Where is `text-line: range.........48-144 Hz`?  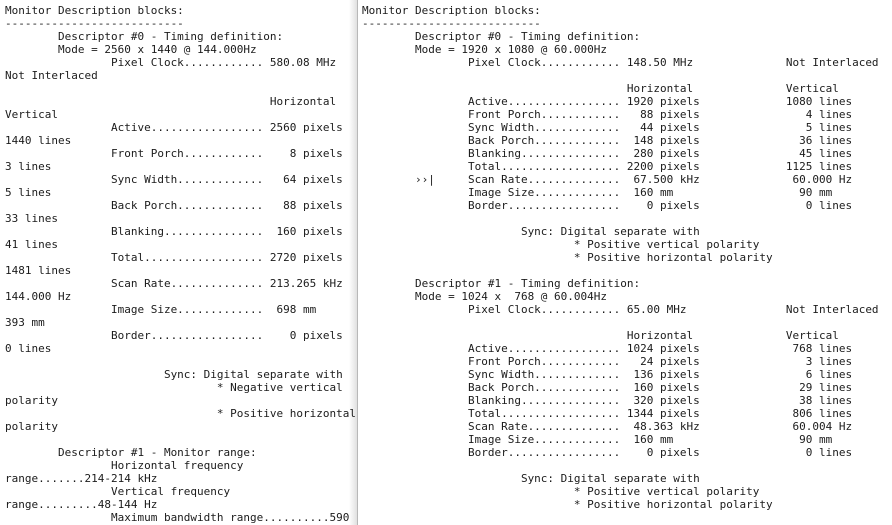 text-line: range.........48-144 Hz is located at coordinates (81, 504).